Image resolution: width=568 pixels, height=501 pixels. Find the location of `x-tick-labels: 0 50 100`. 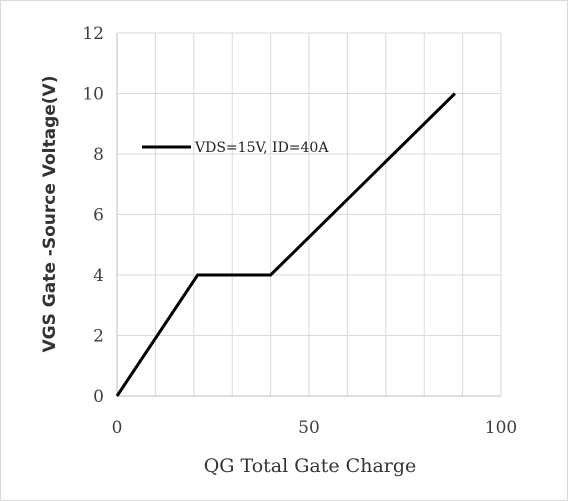

x-tick-labels: 0 50 100 is located at coordinates (315, 428).